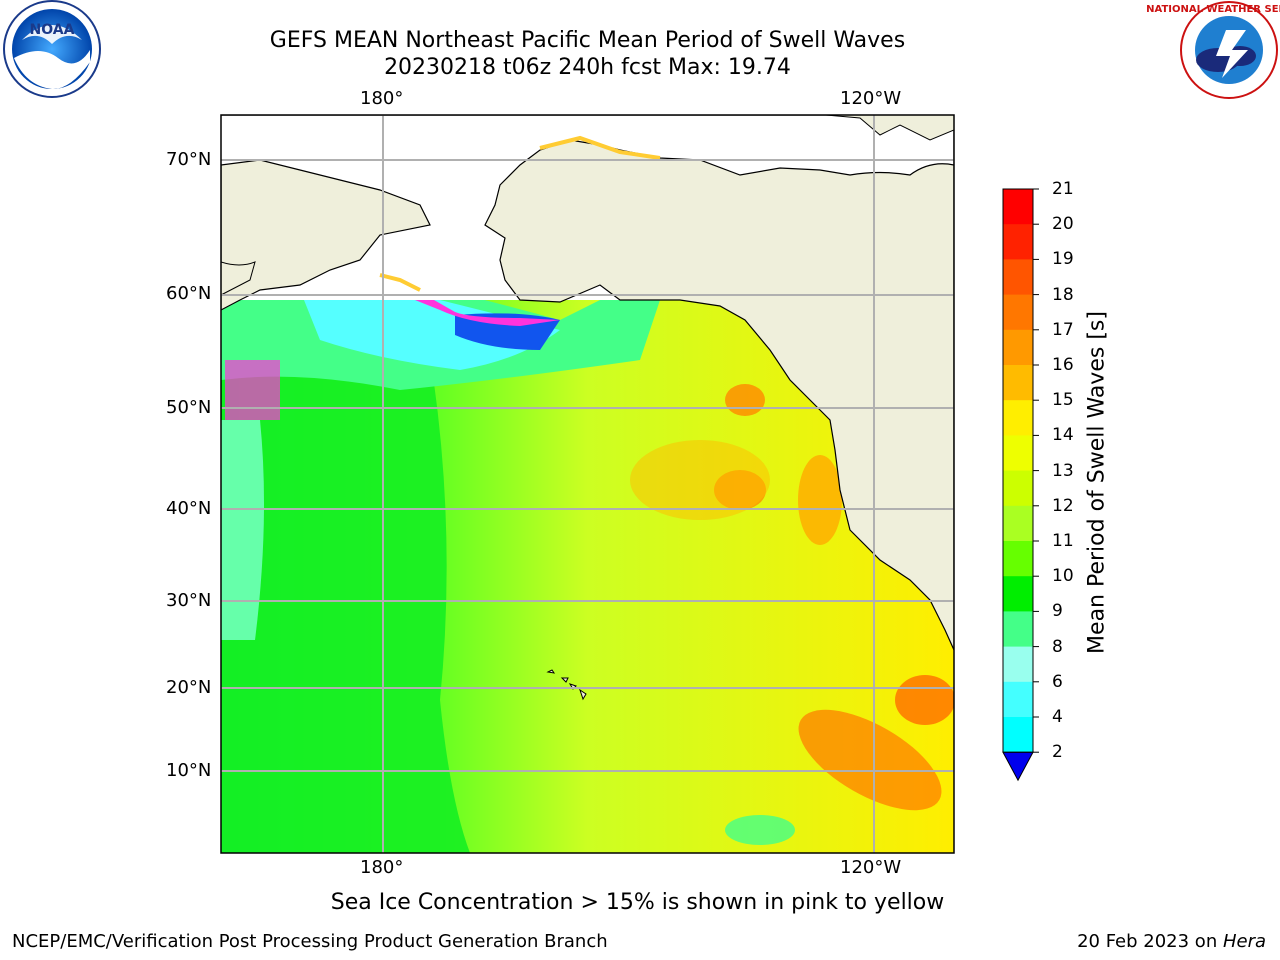  I want to click on lon-label-top-120w: 120°W, so click(871, 98).